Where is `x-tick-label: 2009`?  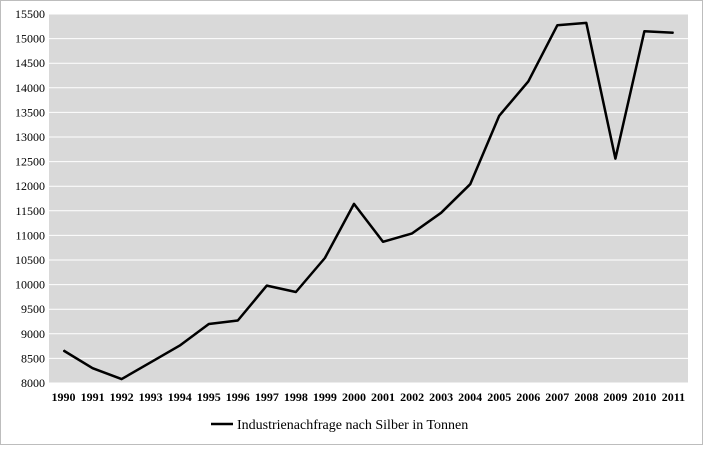 x-tick-label: 2009 is located at coordinates (615, 397).